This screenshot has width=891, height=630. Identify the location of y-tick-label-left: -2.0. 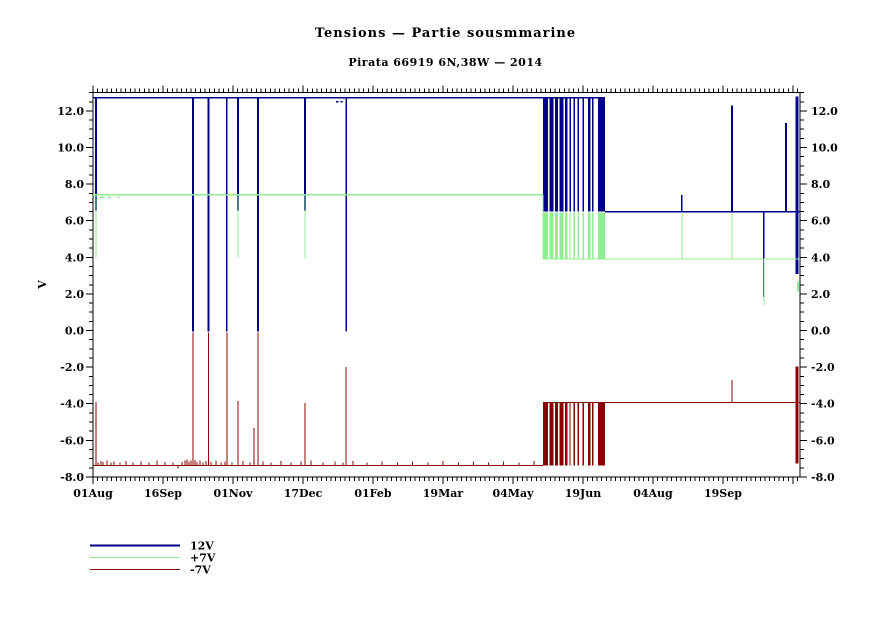
(72, 367).